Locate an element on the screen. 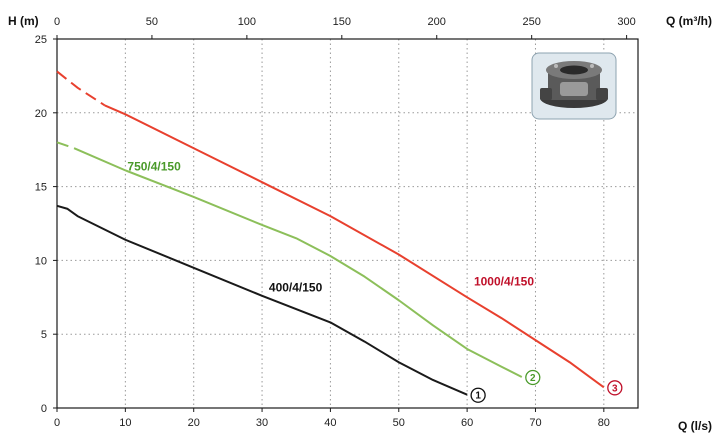 The height and width of the screenshot is (443, 719). y-tick-label: 15 is located at coordinates (41, 188).